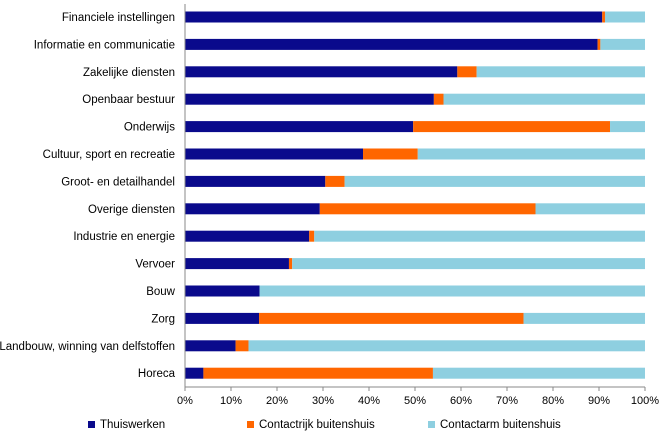 The height and width of the screenshot is (436, 667). Describe the element at coordinates (163, 319) in the screenshot. I see `category-label: Zorg` at that location.